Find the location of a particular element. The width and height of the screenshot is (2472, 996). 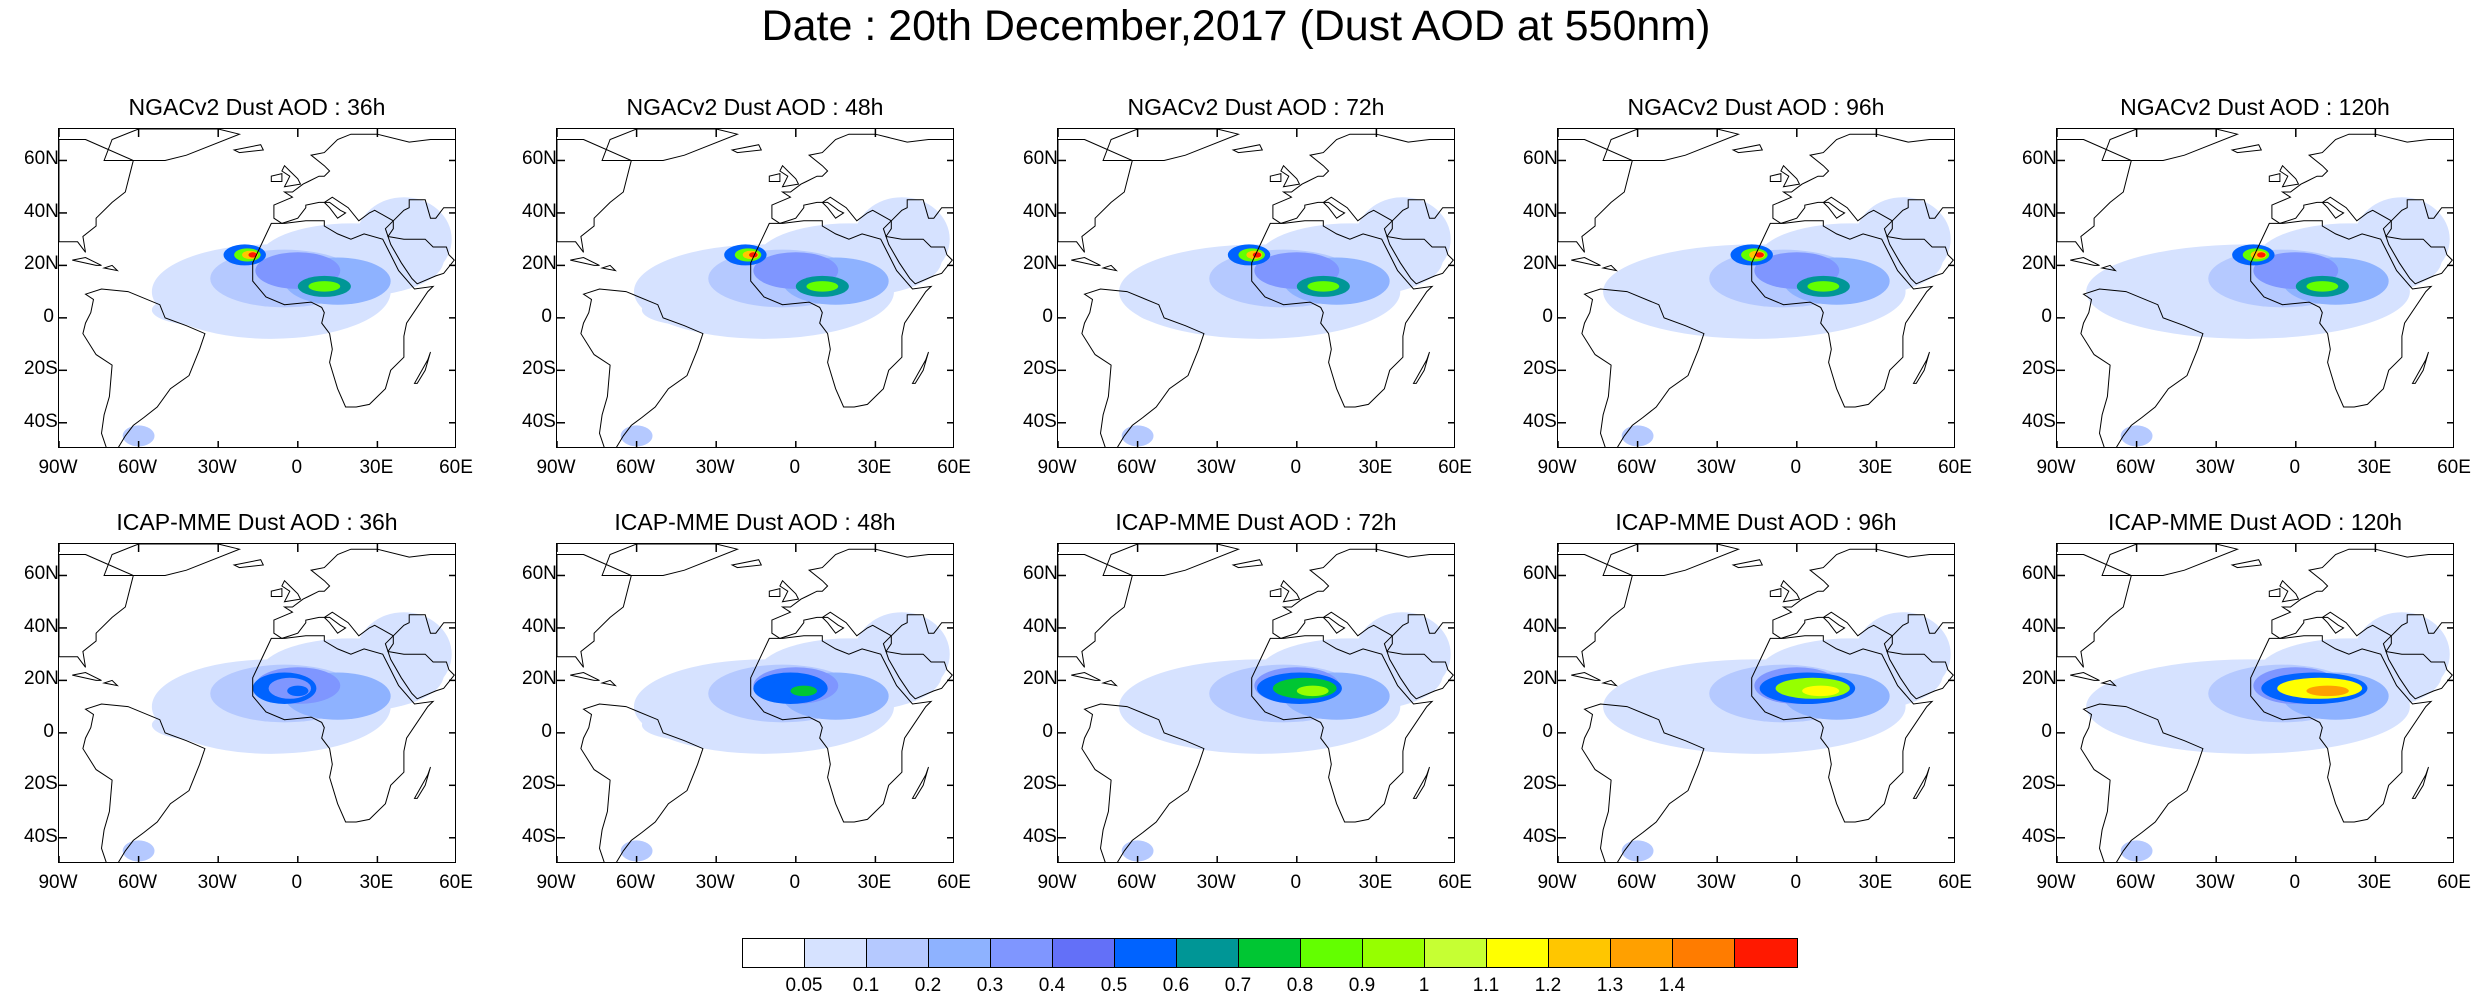

lon-tick-label: 0 is located at coordinates (2295, 467).